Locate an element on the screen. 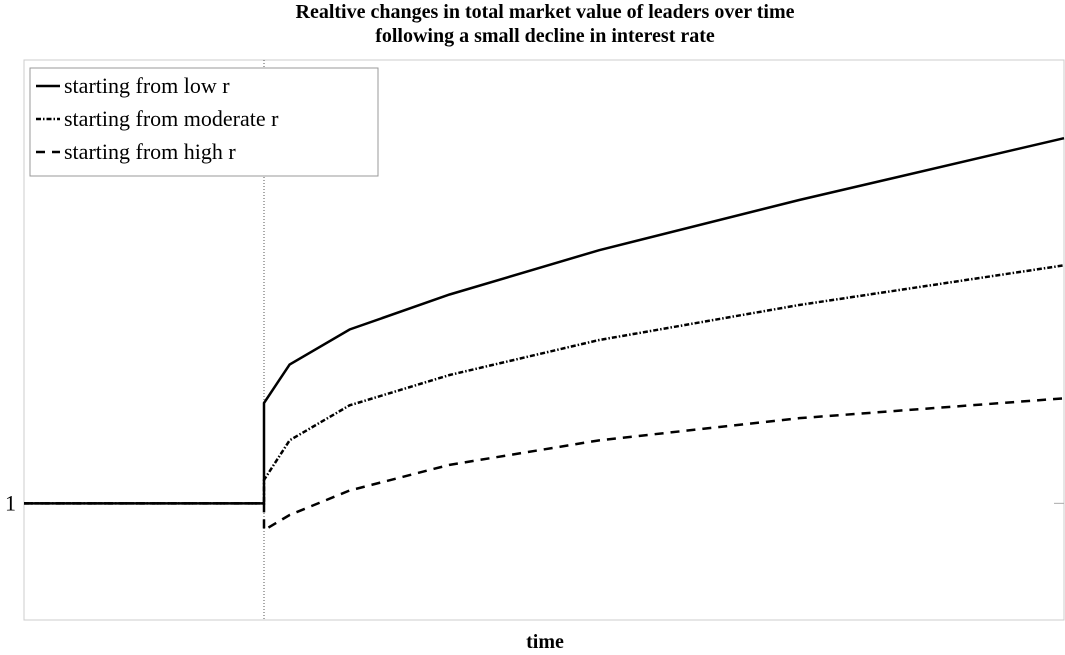  y-tick-label: 1 is located at coordinates (10, 502).